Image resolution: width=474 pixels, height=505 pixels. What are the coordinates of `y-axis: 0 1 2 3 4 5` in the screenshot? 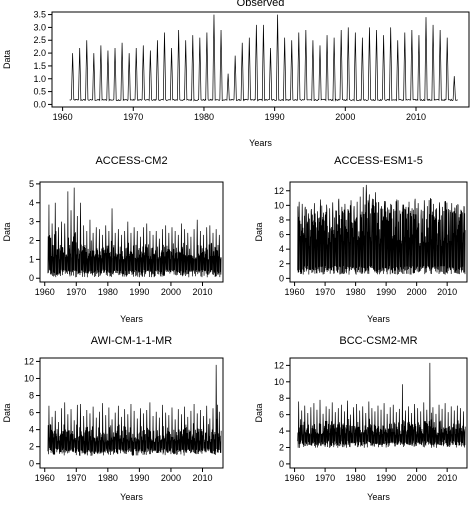 It's located at (34, 231).